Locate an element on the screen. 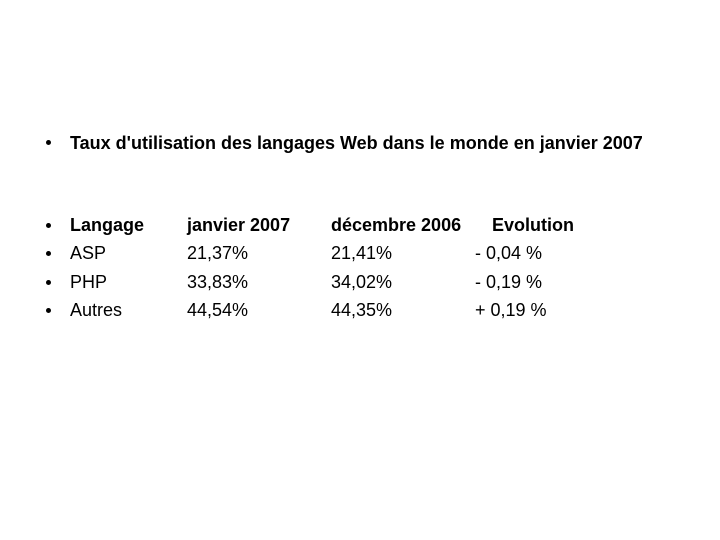  table-cell-janvier-2007: 33,83% is located at coordinates (218, 281).